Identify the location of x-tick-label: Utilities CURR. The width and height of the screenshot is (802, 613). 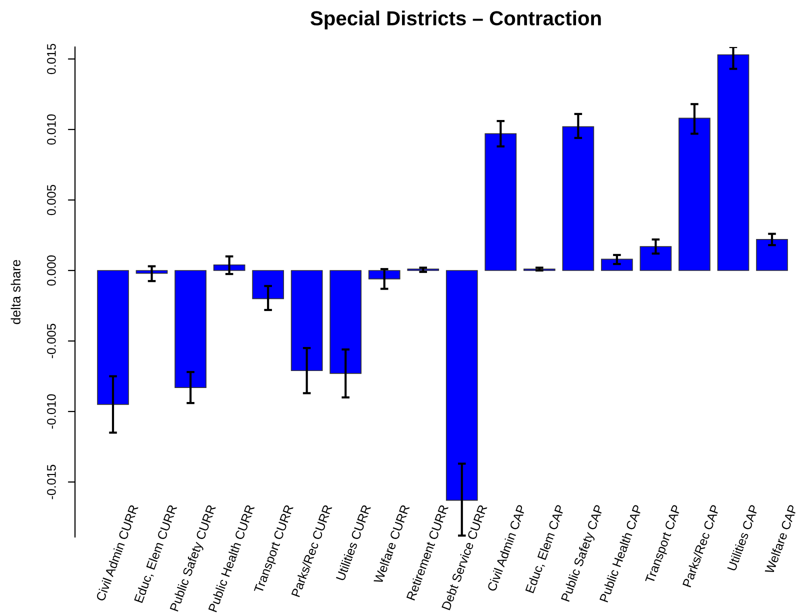
(354, 542).